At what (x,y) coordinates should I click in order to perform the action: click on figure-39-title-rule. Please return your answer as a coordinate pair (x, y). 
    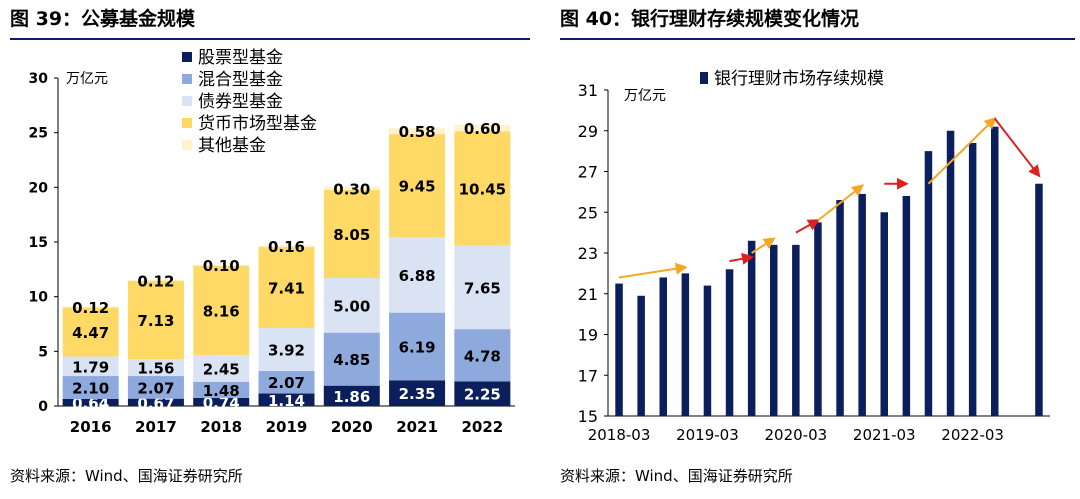
    Looking at the image, I should click on (270, 39).